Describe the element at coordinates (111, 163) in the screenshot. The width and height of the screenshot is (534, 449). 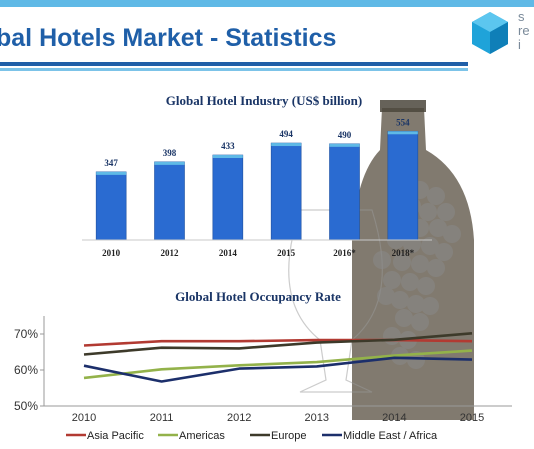
I see `bar-value-label: 347` at that location.